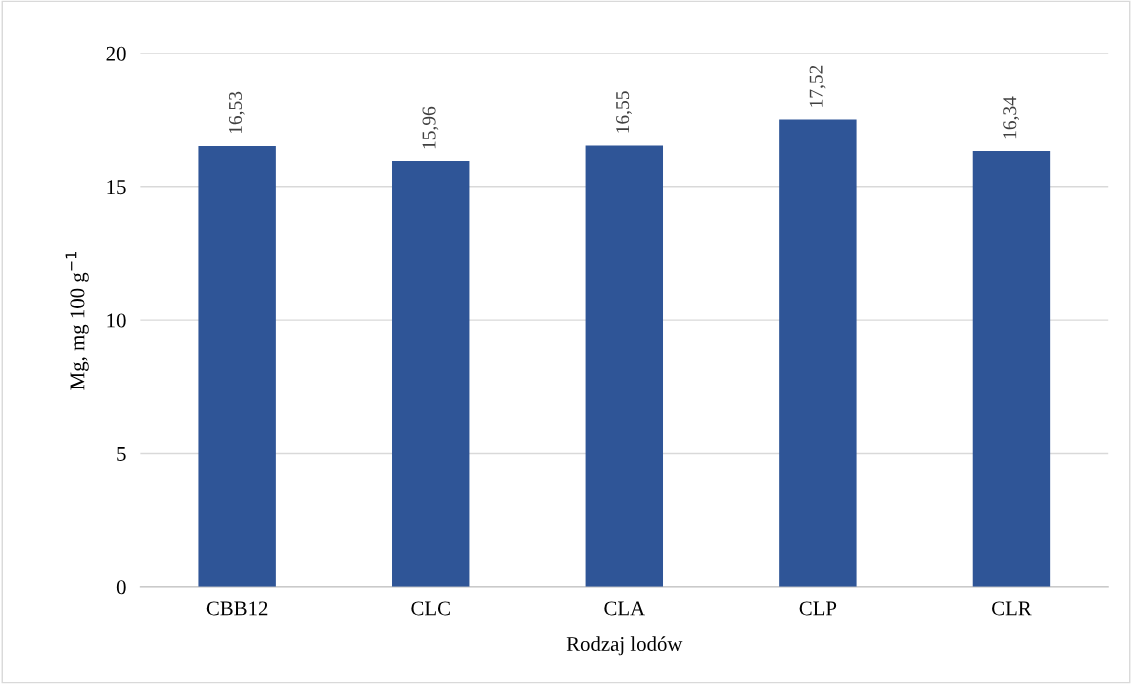  Describe the element at coordinates (1011, 117) in the screenshot. I see `data-label: 16,34` at that location.